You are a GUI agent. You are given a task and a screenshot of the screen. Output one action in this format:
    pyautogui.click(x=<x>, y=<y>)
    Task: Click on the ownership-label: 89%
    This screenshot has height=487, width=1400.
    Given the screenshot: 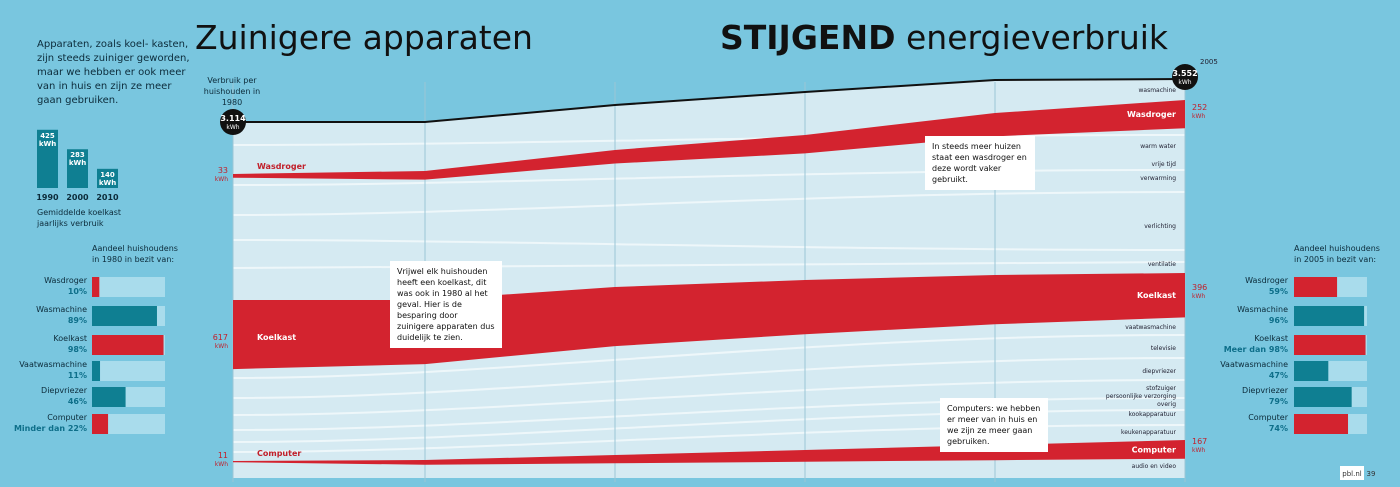 What is the action you would take?
    pyautogui.click(x=77, y=320)
    